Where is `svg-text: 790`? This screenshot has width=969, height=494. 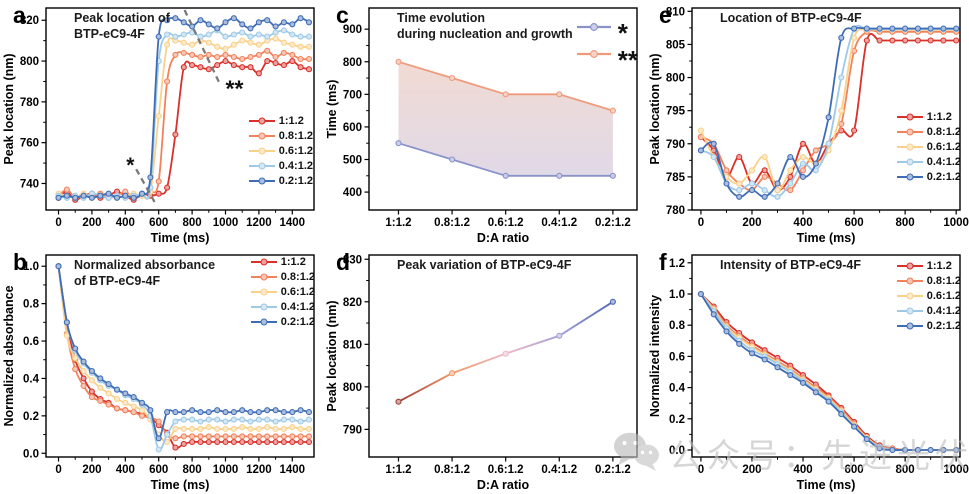
svg-text: 790 is located at coordinates (352, 430).